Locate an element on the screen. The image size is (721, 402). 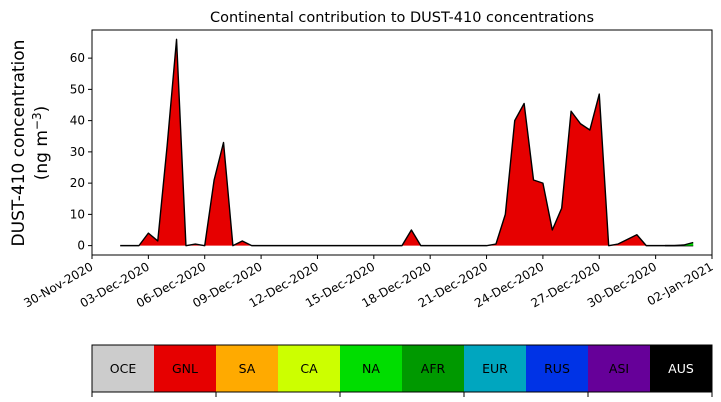
legend-swatch-gnl is located at coordinates (185, 368).